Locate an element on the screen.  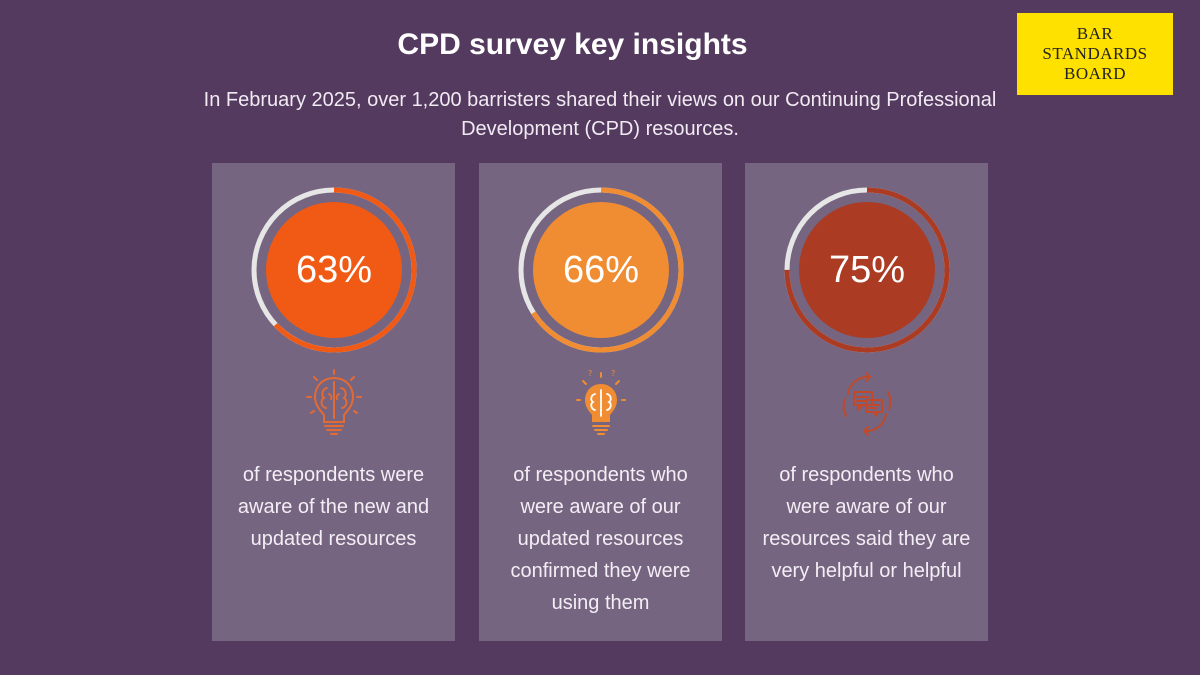
percent-value: 63% is located at coordinates (334, 269).